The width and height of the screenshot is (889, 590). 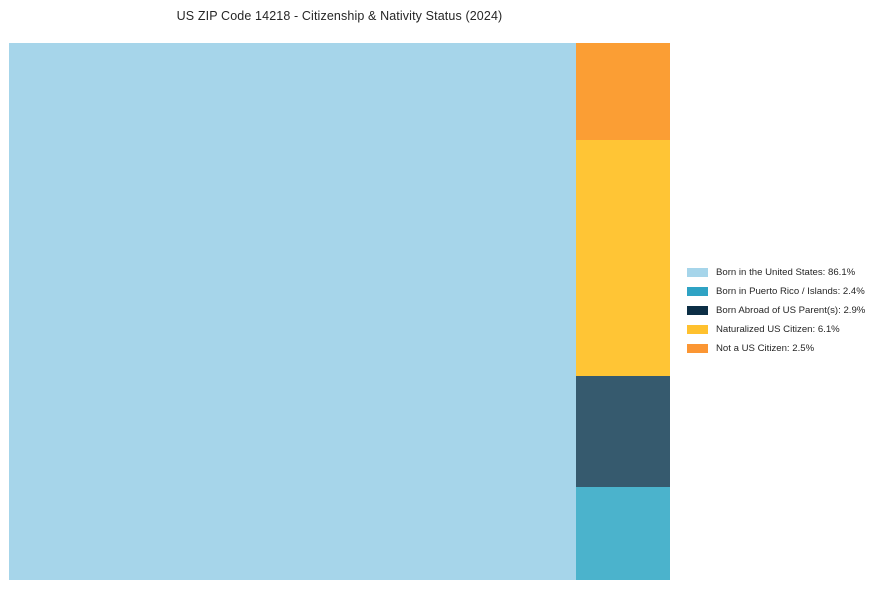 I want to click on legend-item: Naturalized US Citizen: 6.1%, so click(x=785, y=329).